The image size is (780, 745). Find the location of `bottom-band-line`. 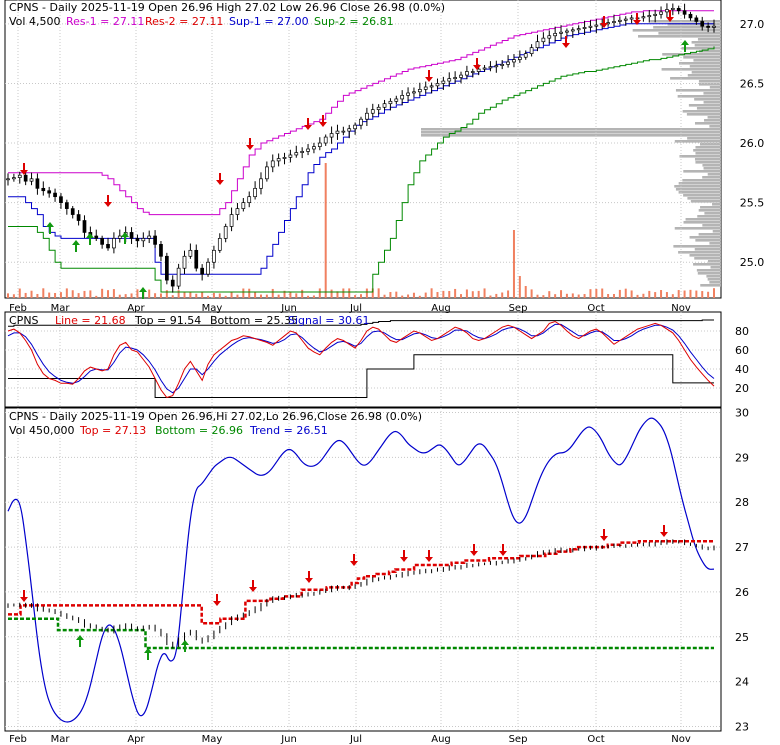

bottom-band-line is located at coordinates (361, 633).